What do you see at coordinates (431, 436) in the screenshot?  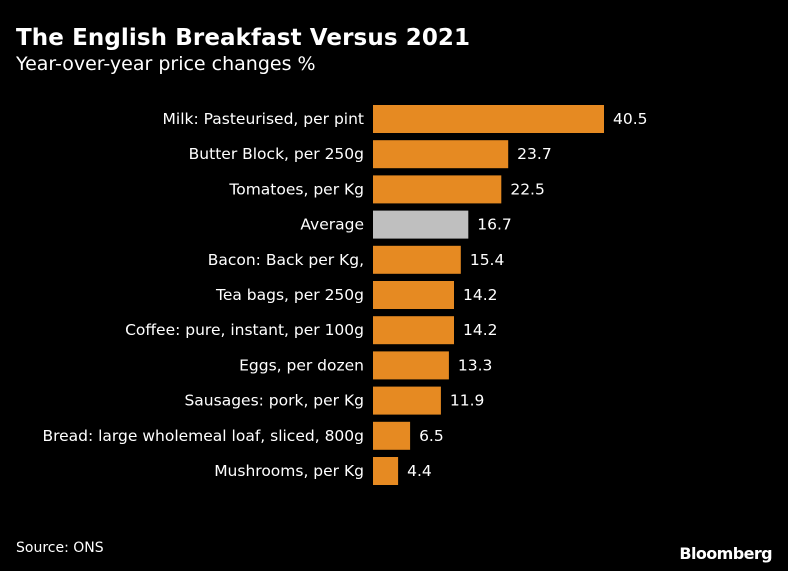 I see `value-label-bread-large-wholemeal-loaf-sliced-800g: 6.5` at bounding box center [431, 436].